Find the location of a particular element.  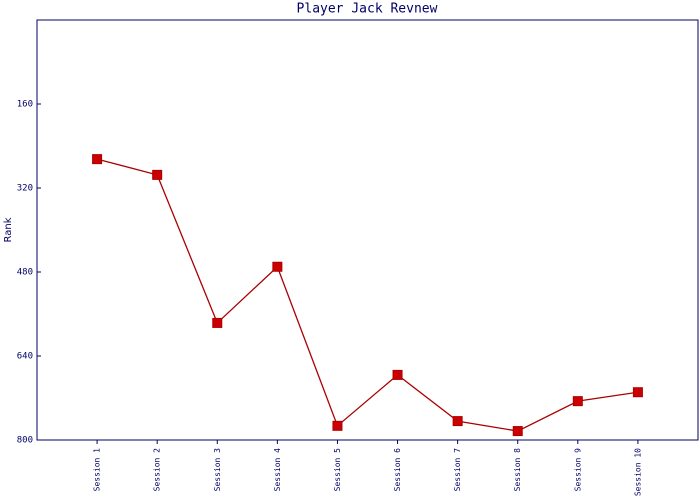

x-tick-label: Session 3 is located at coordinates (217, 470).